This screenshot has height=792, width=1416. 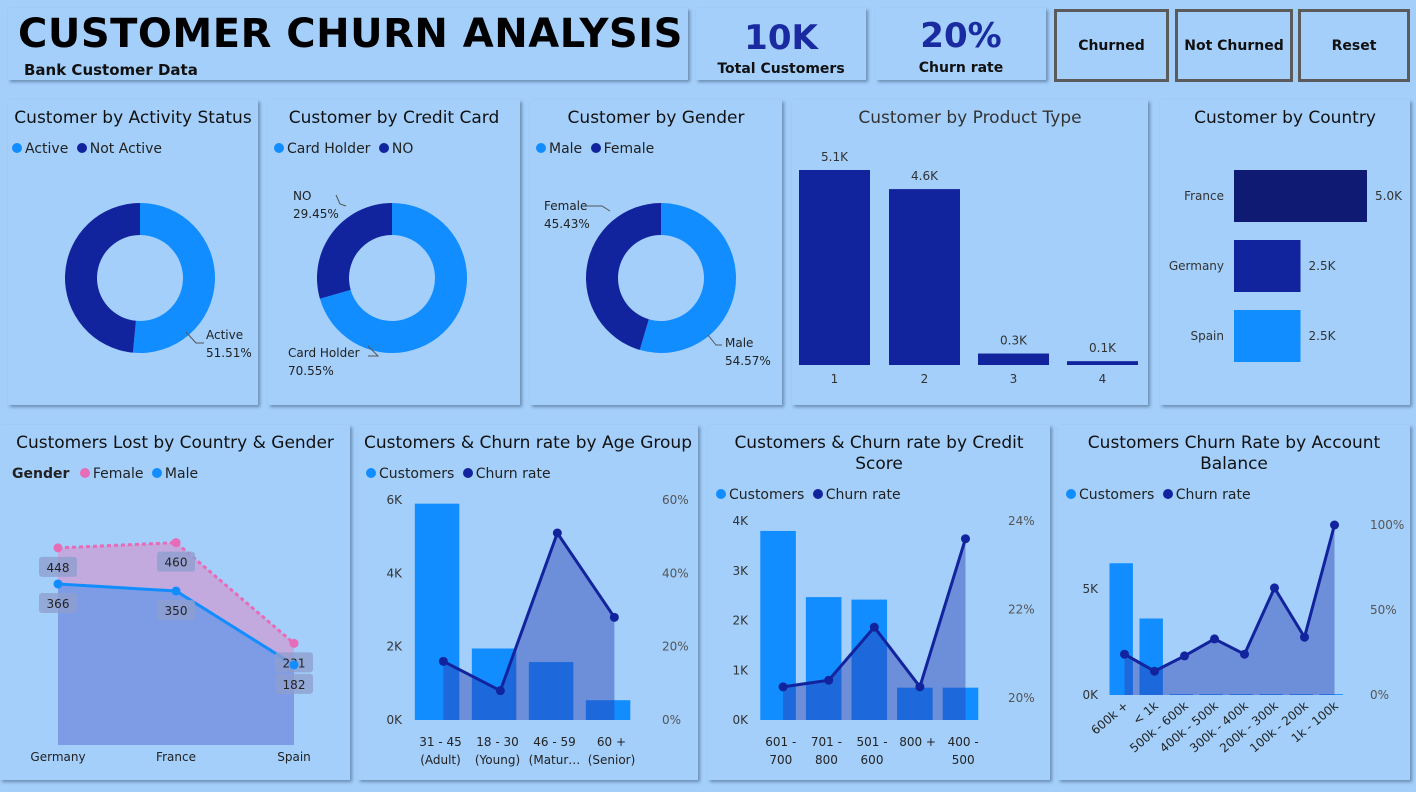 What do you see at coordinates (322, 149) in the screenshot?
I see `legend-item-card-holder: Card Holder` at bounding box center [322, 149].